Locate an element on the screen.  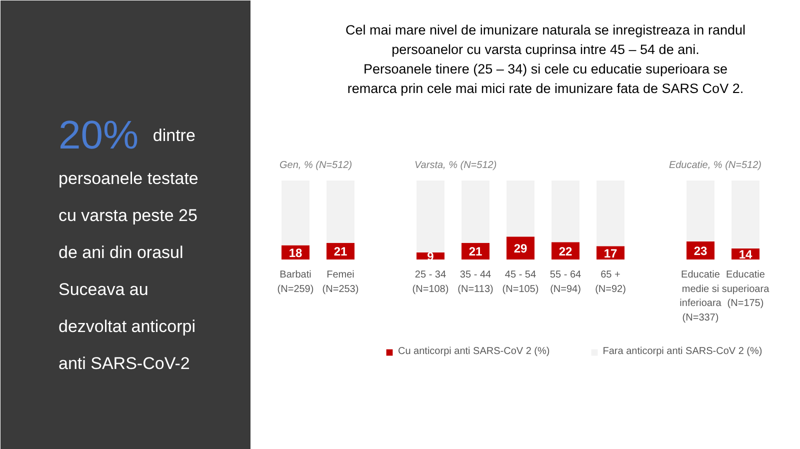
legend-label: Cu anticorpi anti SARS-CoV 2 (%) is located at coordinates (474, 351).